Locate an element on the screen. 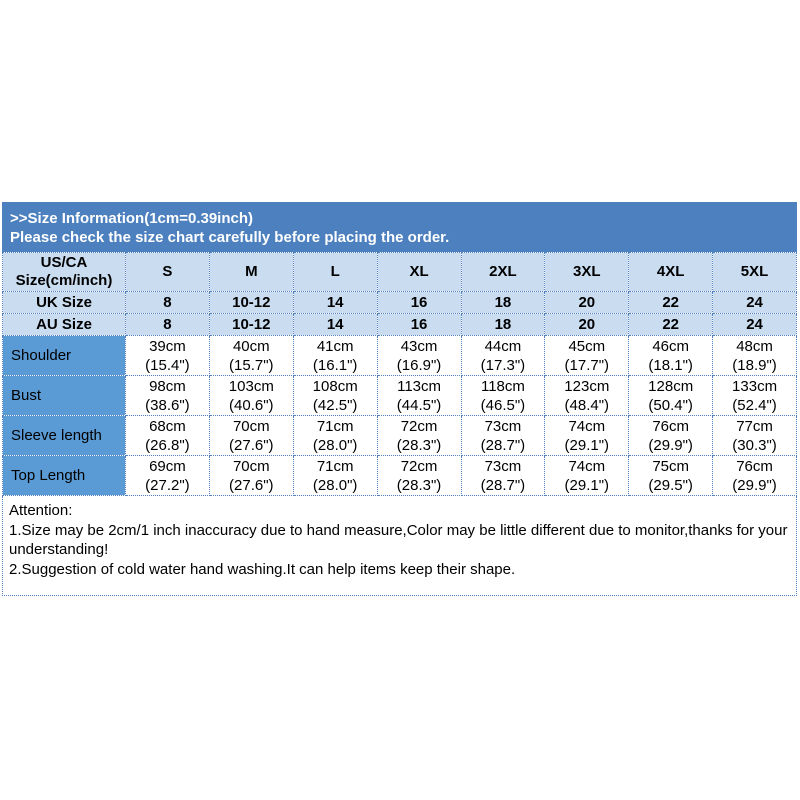 This screenshot has height=800, width=800. size-col-header-5xl: 5XL is located at coordinates (754, 272).